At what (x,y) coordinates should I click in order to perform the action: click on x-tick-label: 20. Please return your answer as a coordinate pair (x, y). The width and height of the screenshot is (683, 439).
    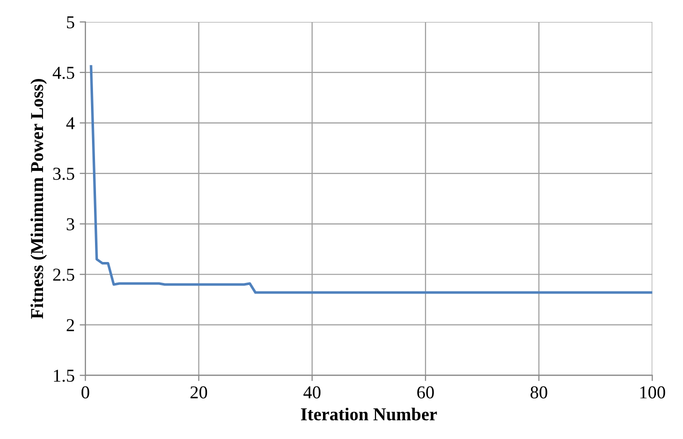
    Looking at the image, I should click on (199, 392).